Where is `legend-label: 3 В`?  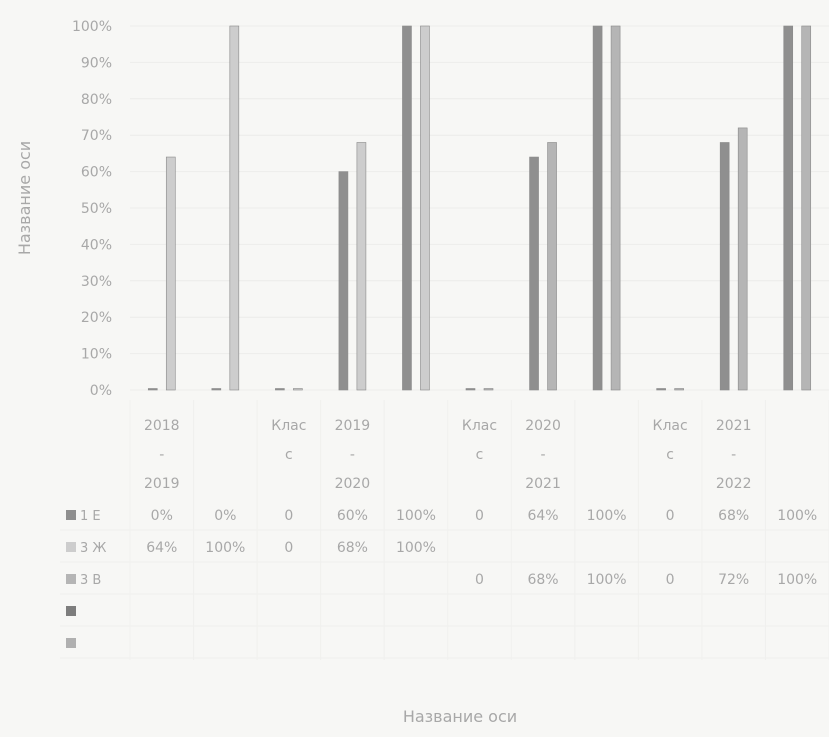
legend-label: 3 В is located at coordinates (90, 580).